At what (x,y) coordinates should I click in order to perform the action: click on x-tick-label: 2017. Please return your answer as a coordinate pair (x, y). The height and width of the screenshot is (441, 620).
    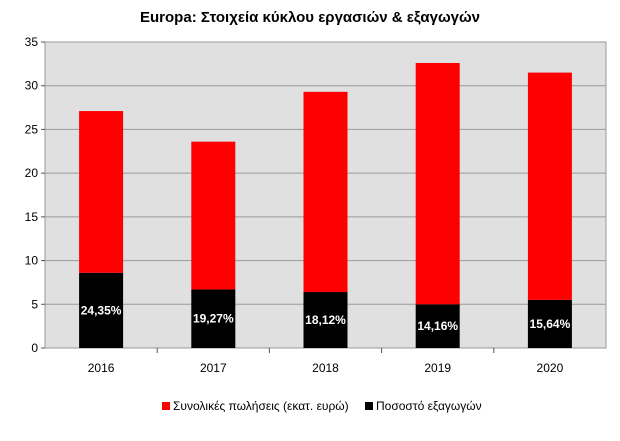
    Looking at the image, I should click on (213, 368).